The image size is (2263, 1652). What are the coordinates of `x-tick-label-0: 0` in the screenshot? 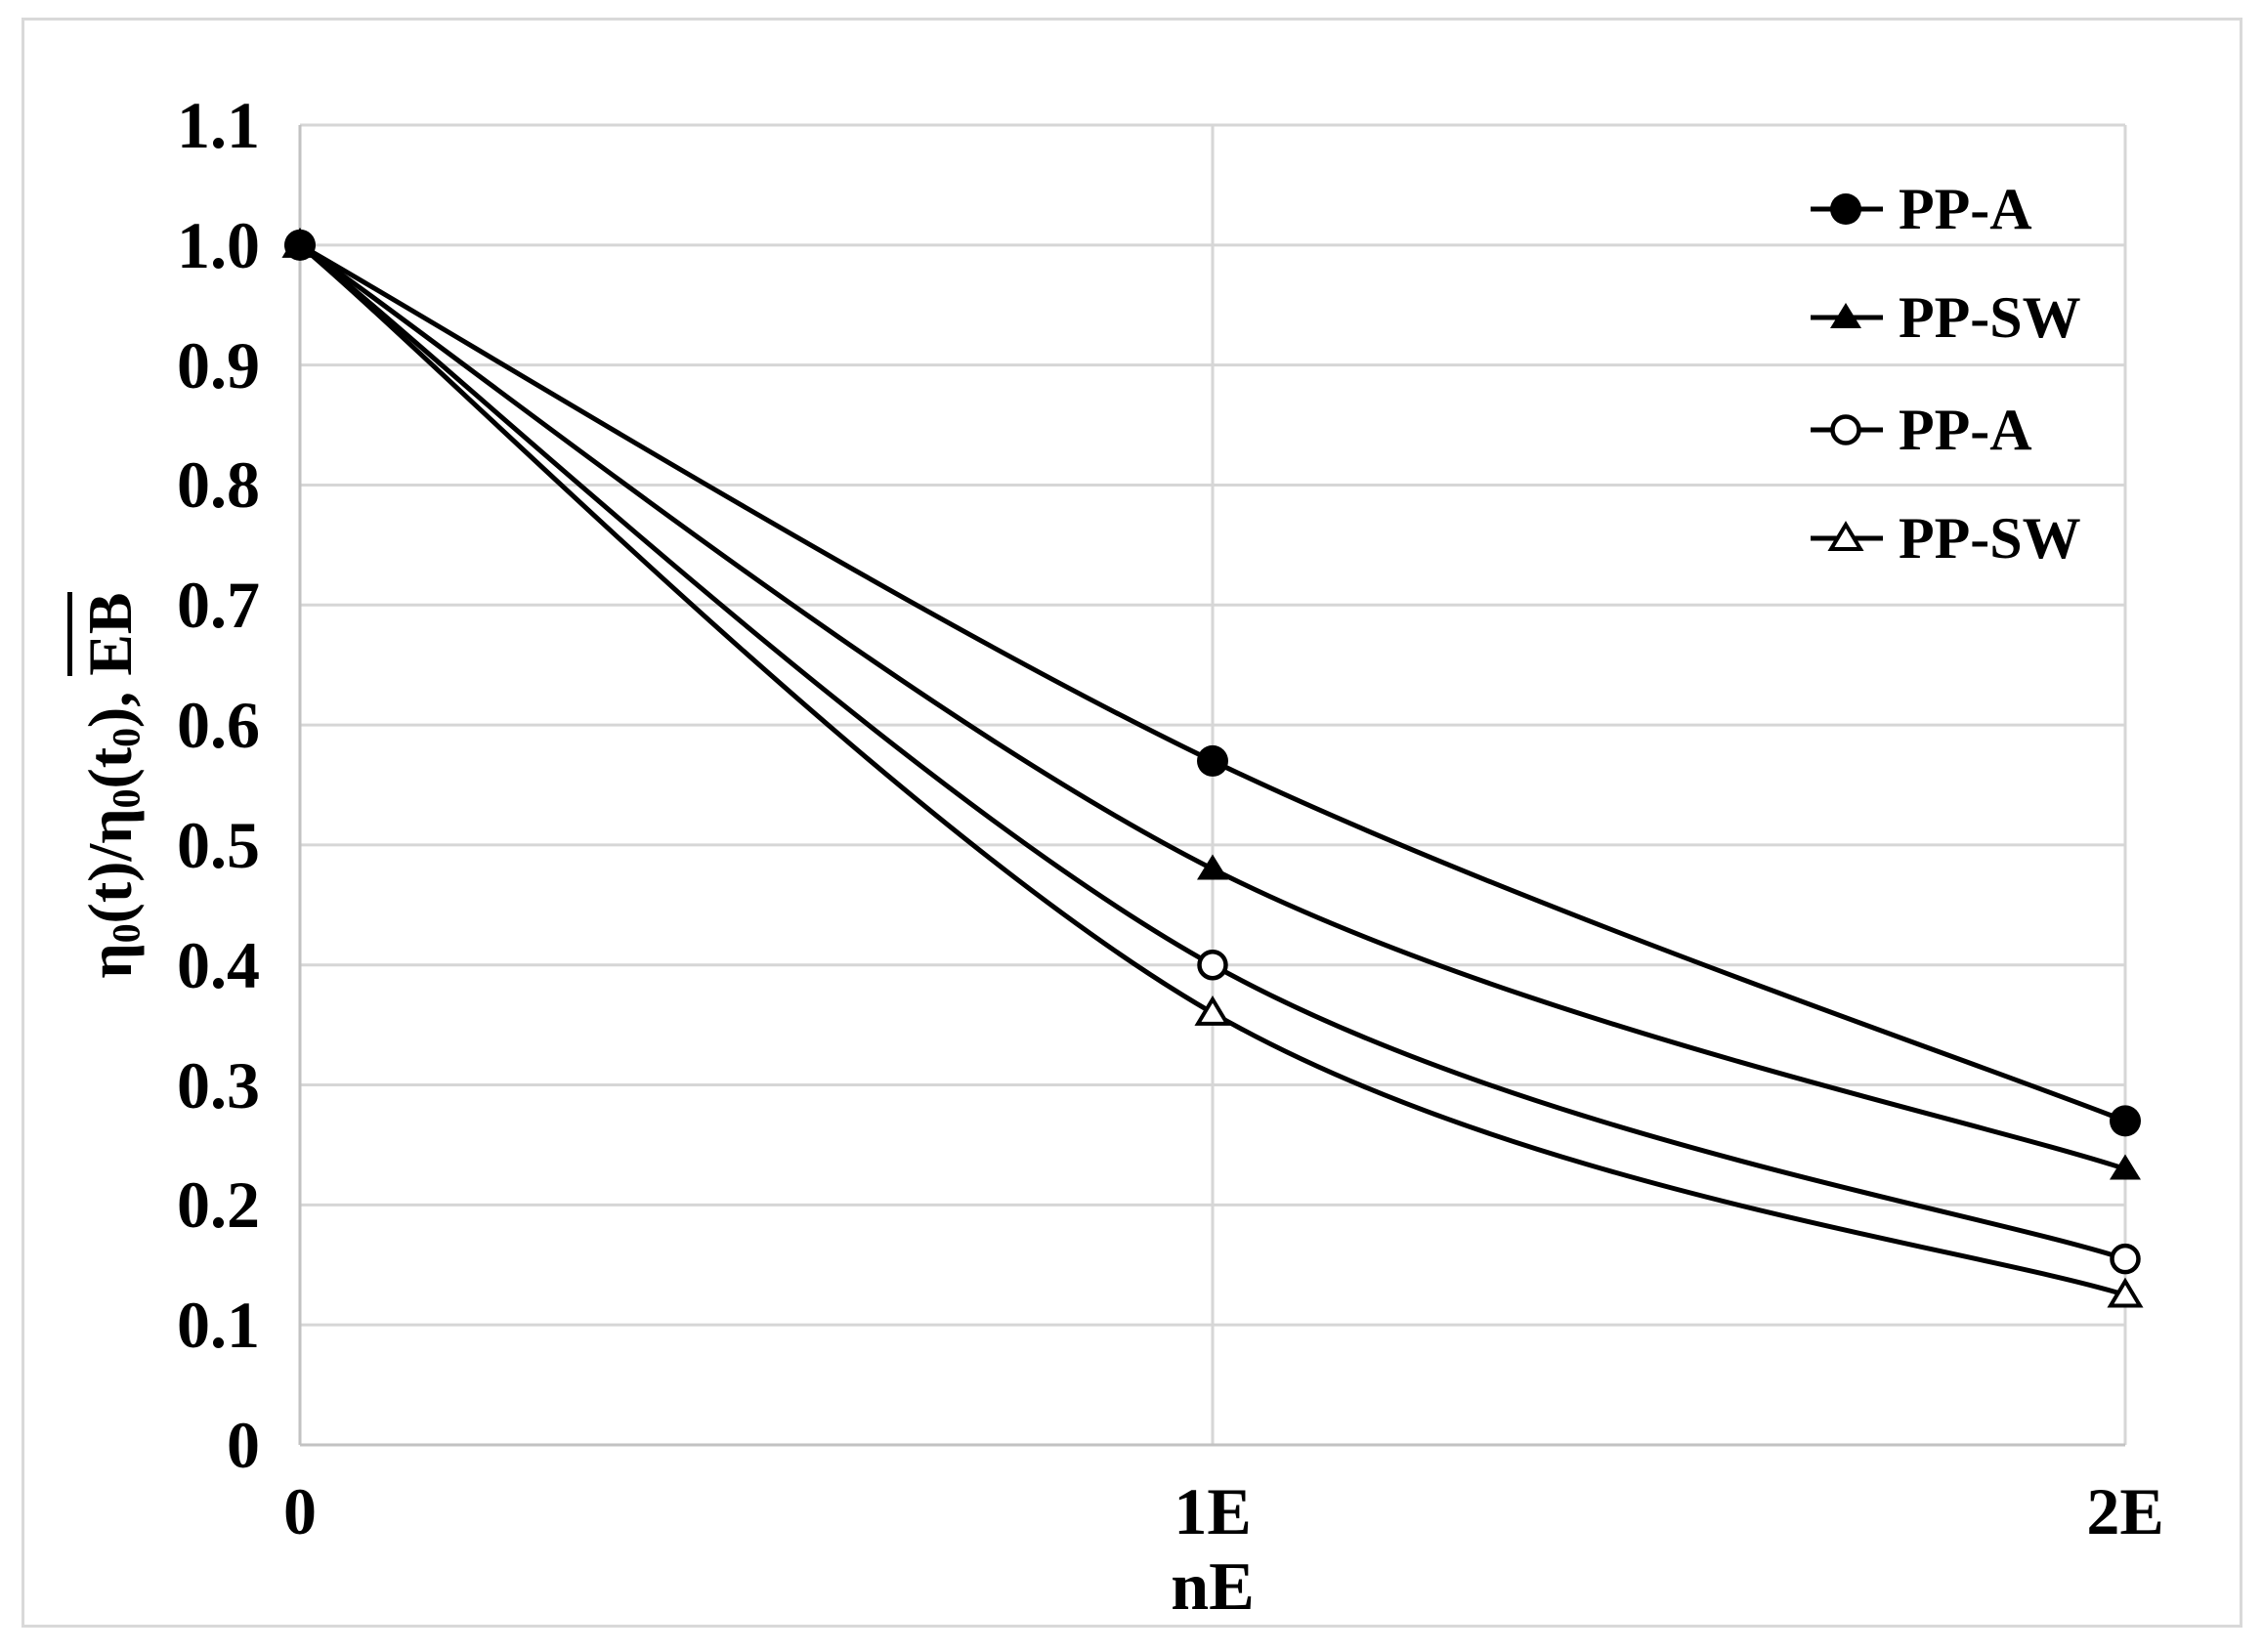 It's located at (300, 1511).